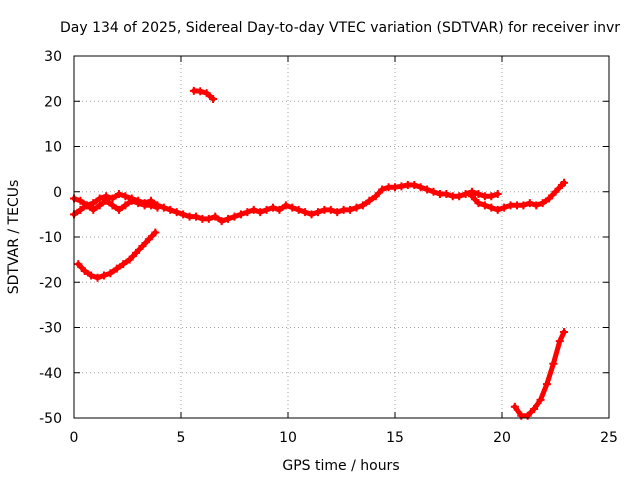 The height and width of the screenshot is (480, 640). What do you see at coordinates (57, 193) in the screenshot?
I see `y-tick-label: 0` at bounding box center [57, 193].